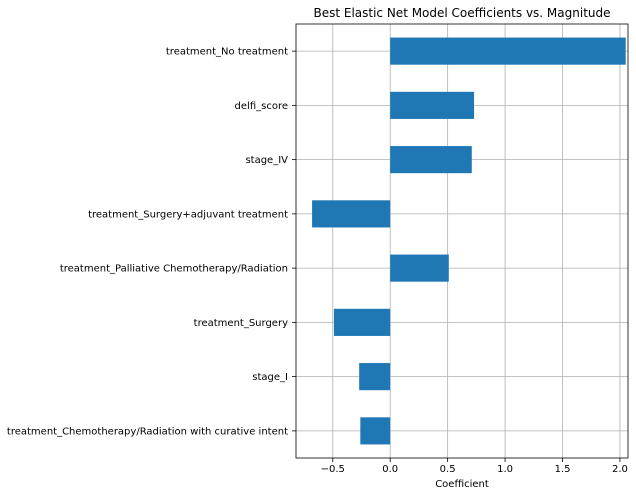  I want to click on x-tick-label: 1.0, so click(505, 469).